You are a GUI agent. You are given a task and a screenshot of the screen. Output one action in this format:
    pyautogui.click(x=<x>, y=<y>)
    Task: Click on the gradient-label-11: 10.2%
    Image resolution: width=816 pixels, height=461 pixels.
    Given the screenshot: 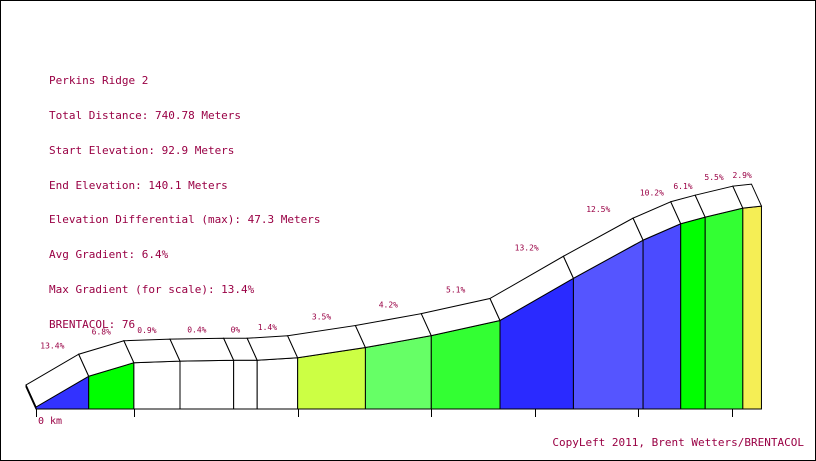 What is the action you would take?
    pyautogui.click(x=652, y=193)
    